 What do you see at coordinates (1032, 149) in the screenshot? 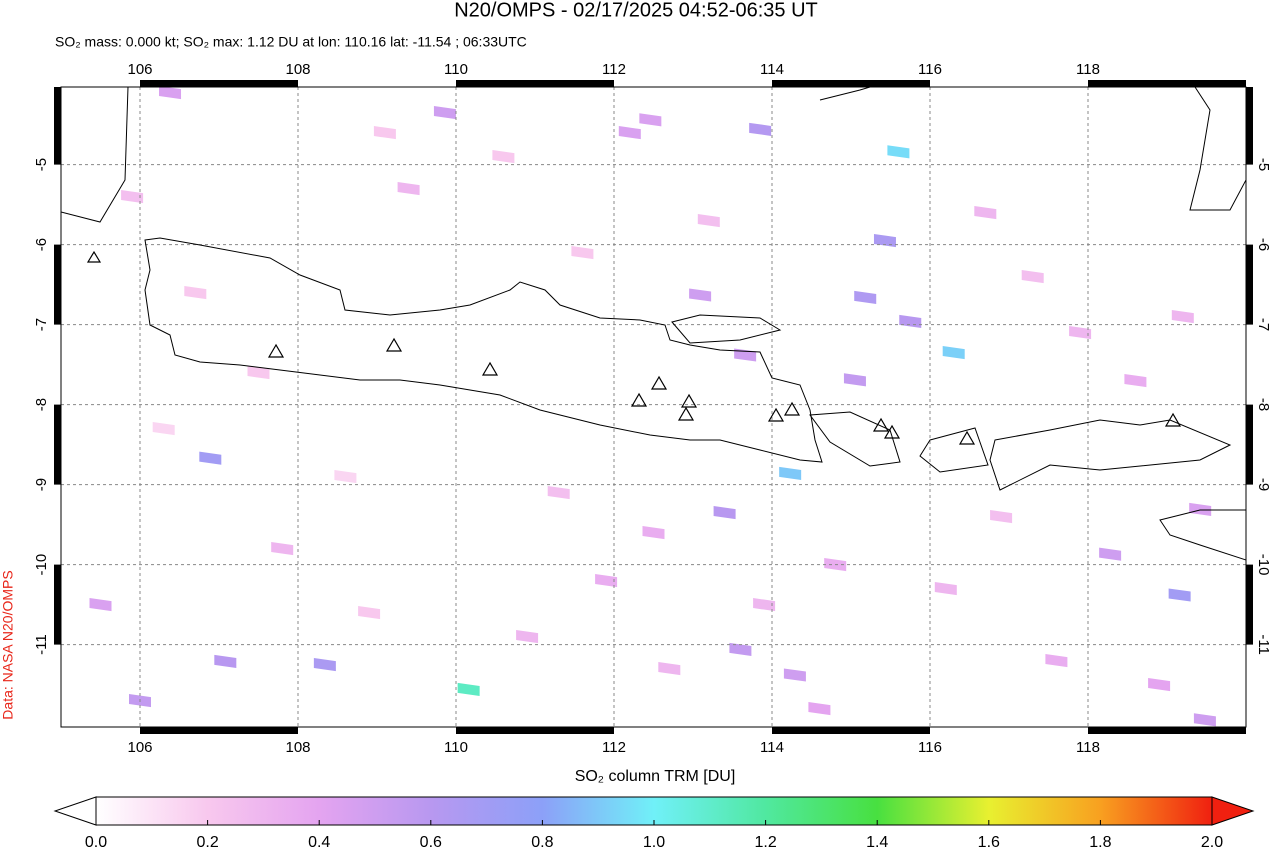
I see `borneo` at bounding box center [1032, 149].